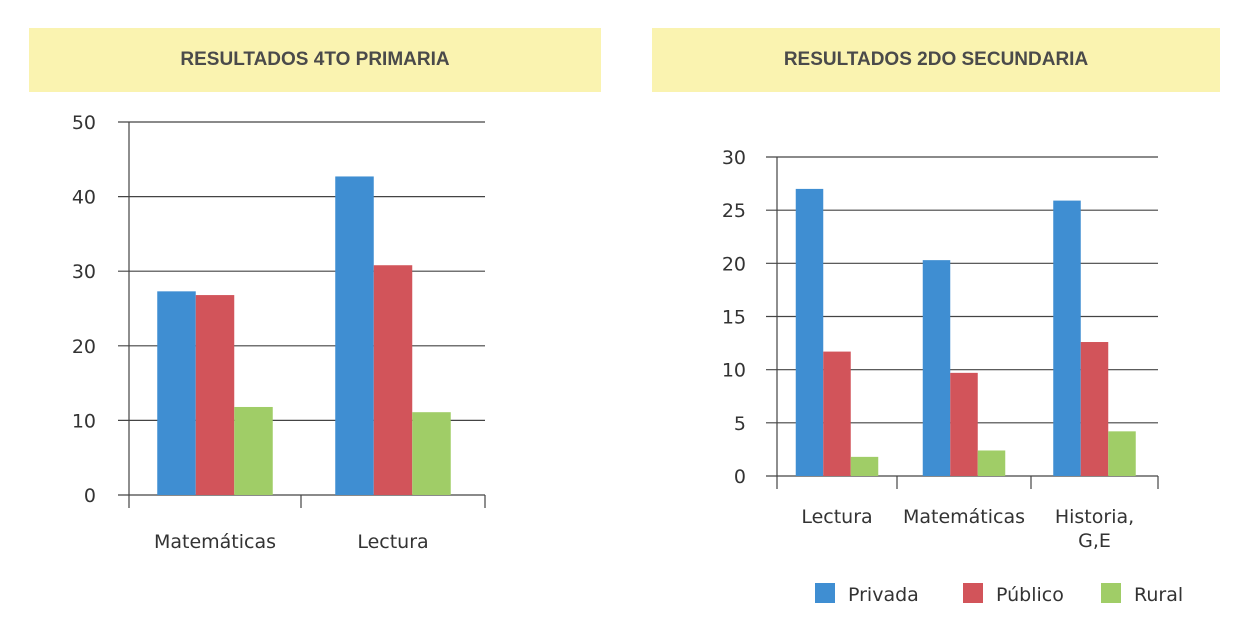 The image size is (1252, 634). I want to click on legend-label-1: Privada, so click(883, 595).